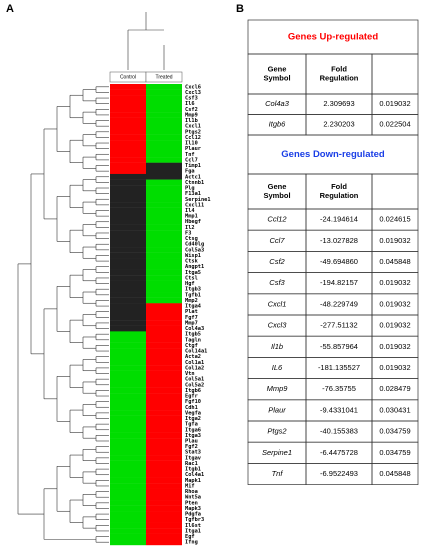  What do you see at coordinates (191, 318) in the screenshot?
I see `gene-label: Fgf7` at bounding box center [191, 318].